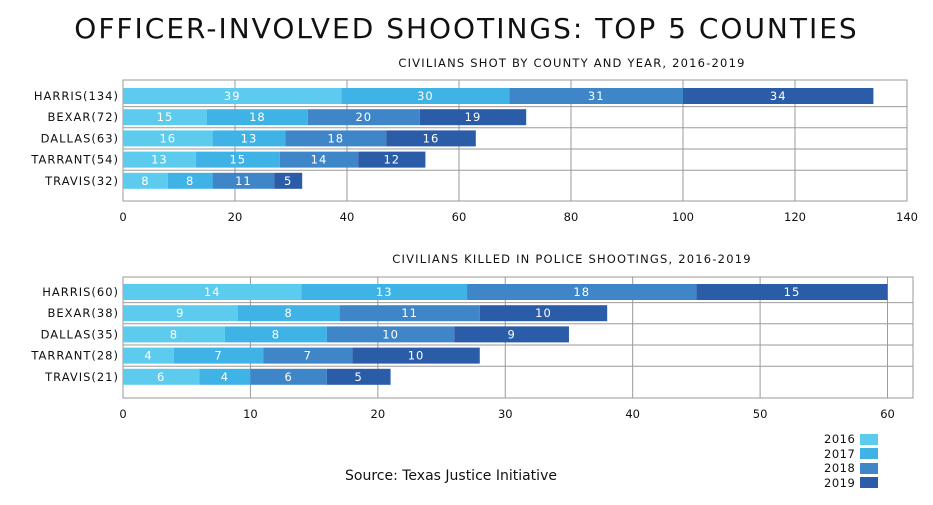  I want to click on legend-item-2017: 2017, so click(851, 454).